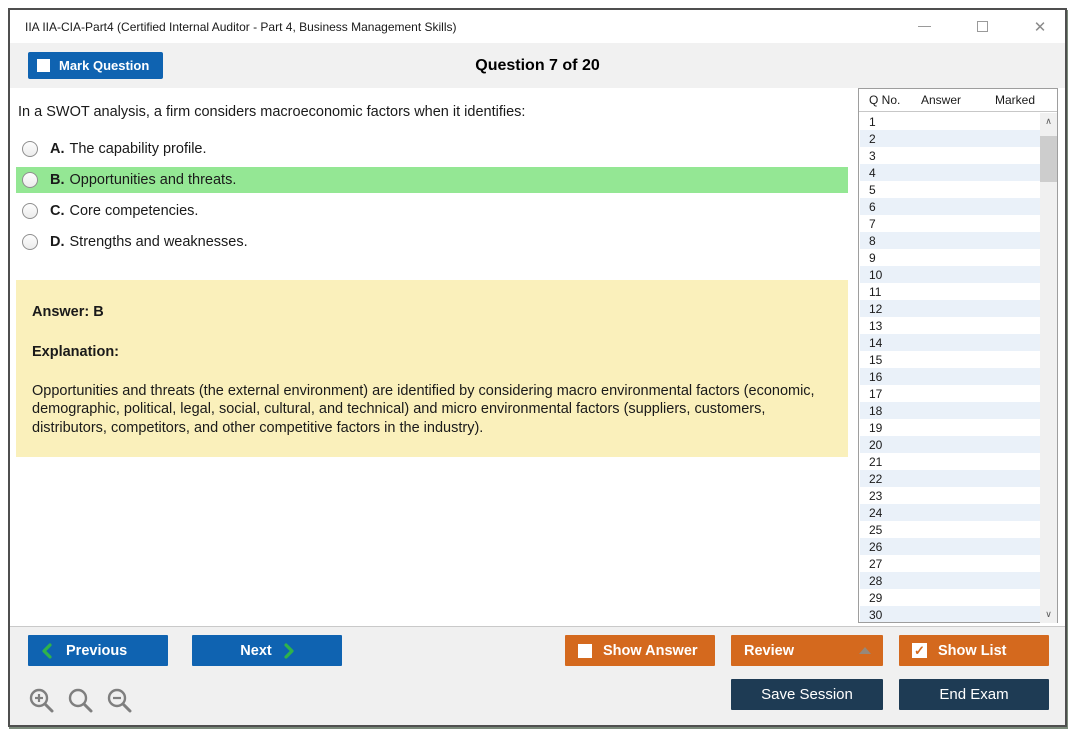 The image size is (1075, 735). I want to click on question-number: 9, so click(872, 257).